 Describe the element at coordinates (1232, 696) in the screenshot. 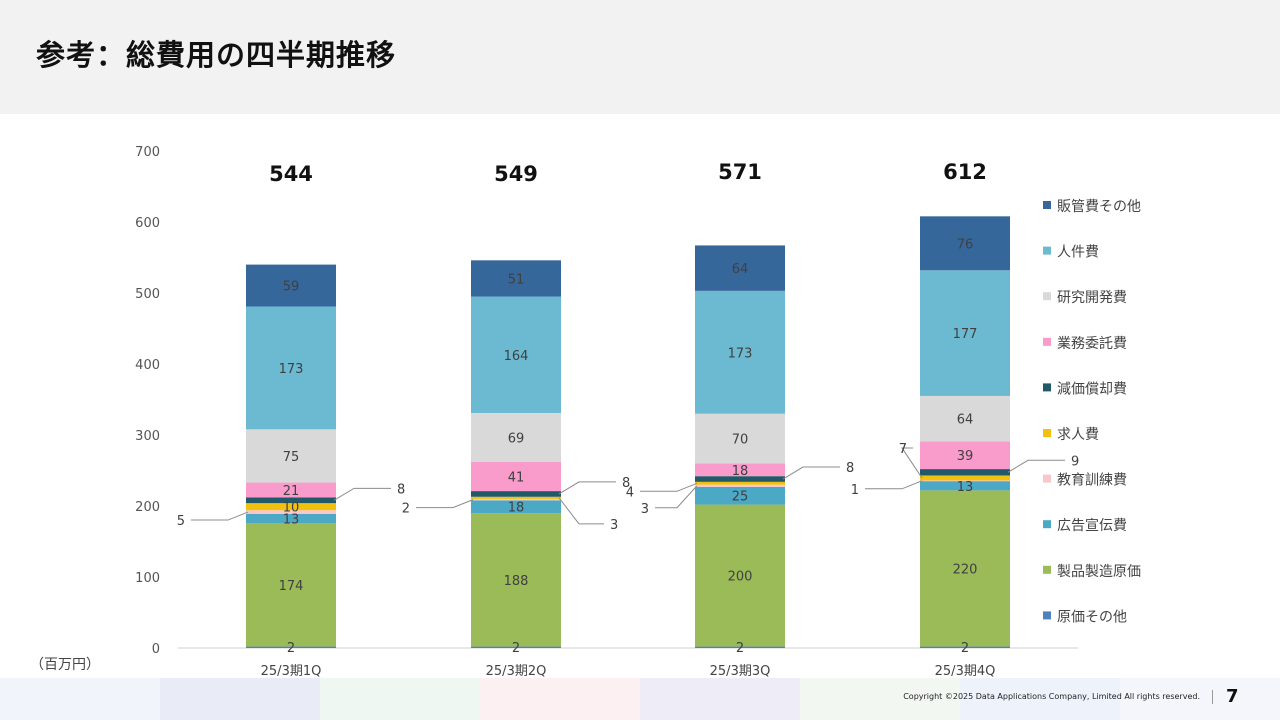

I see `page-number: 7` at that location.